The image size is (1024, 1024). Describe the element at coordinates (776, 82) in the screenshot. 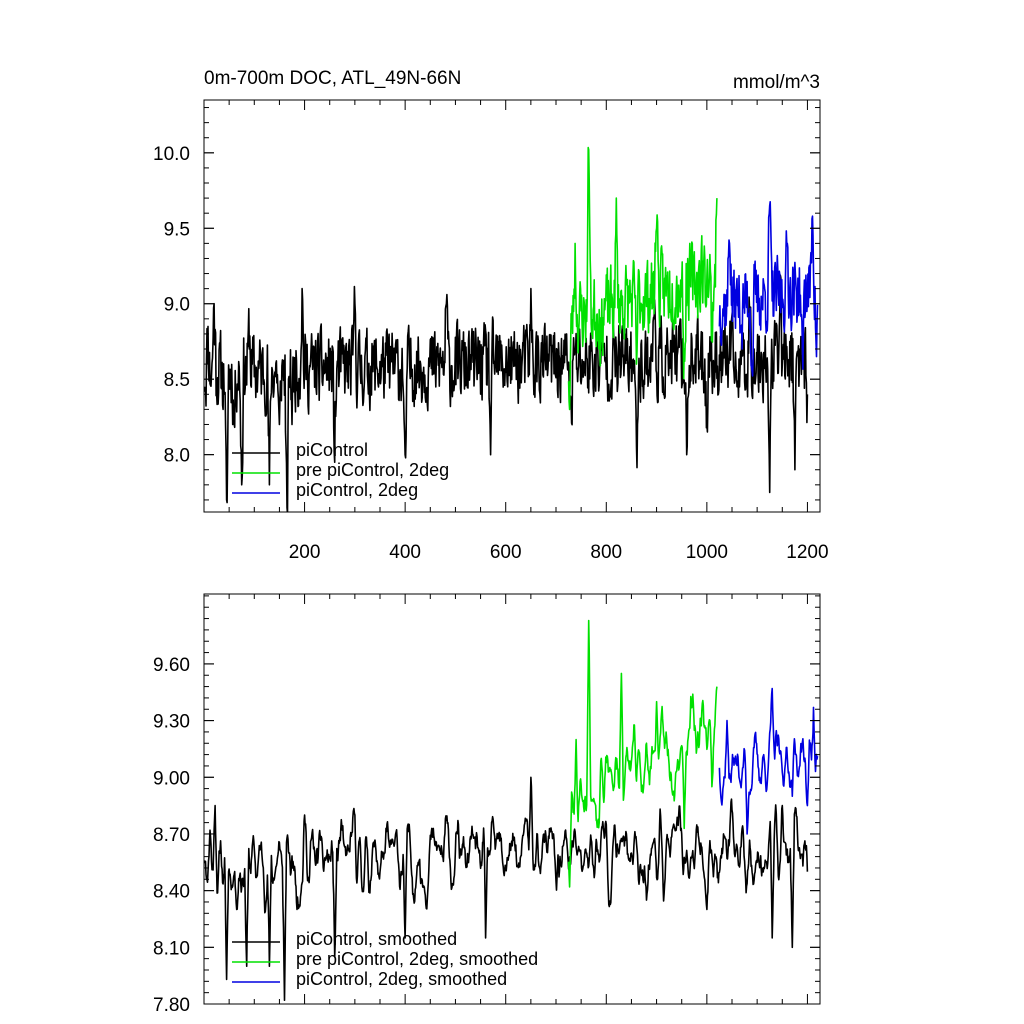

I see `units-label: mmol/m^3` at that location.